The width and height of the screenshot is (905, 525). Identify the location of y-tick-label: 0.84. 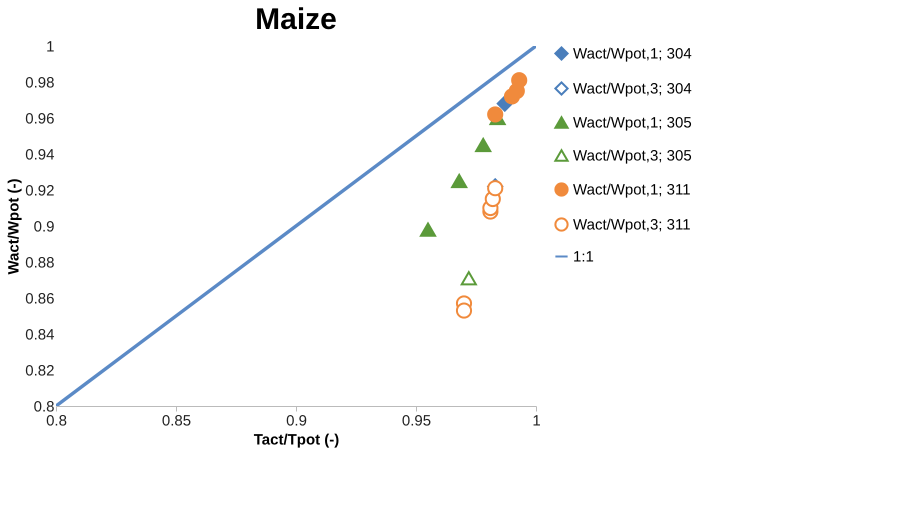
(39, 335).